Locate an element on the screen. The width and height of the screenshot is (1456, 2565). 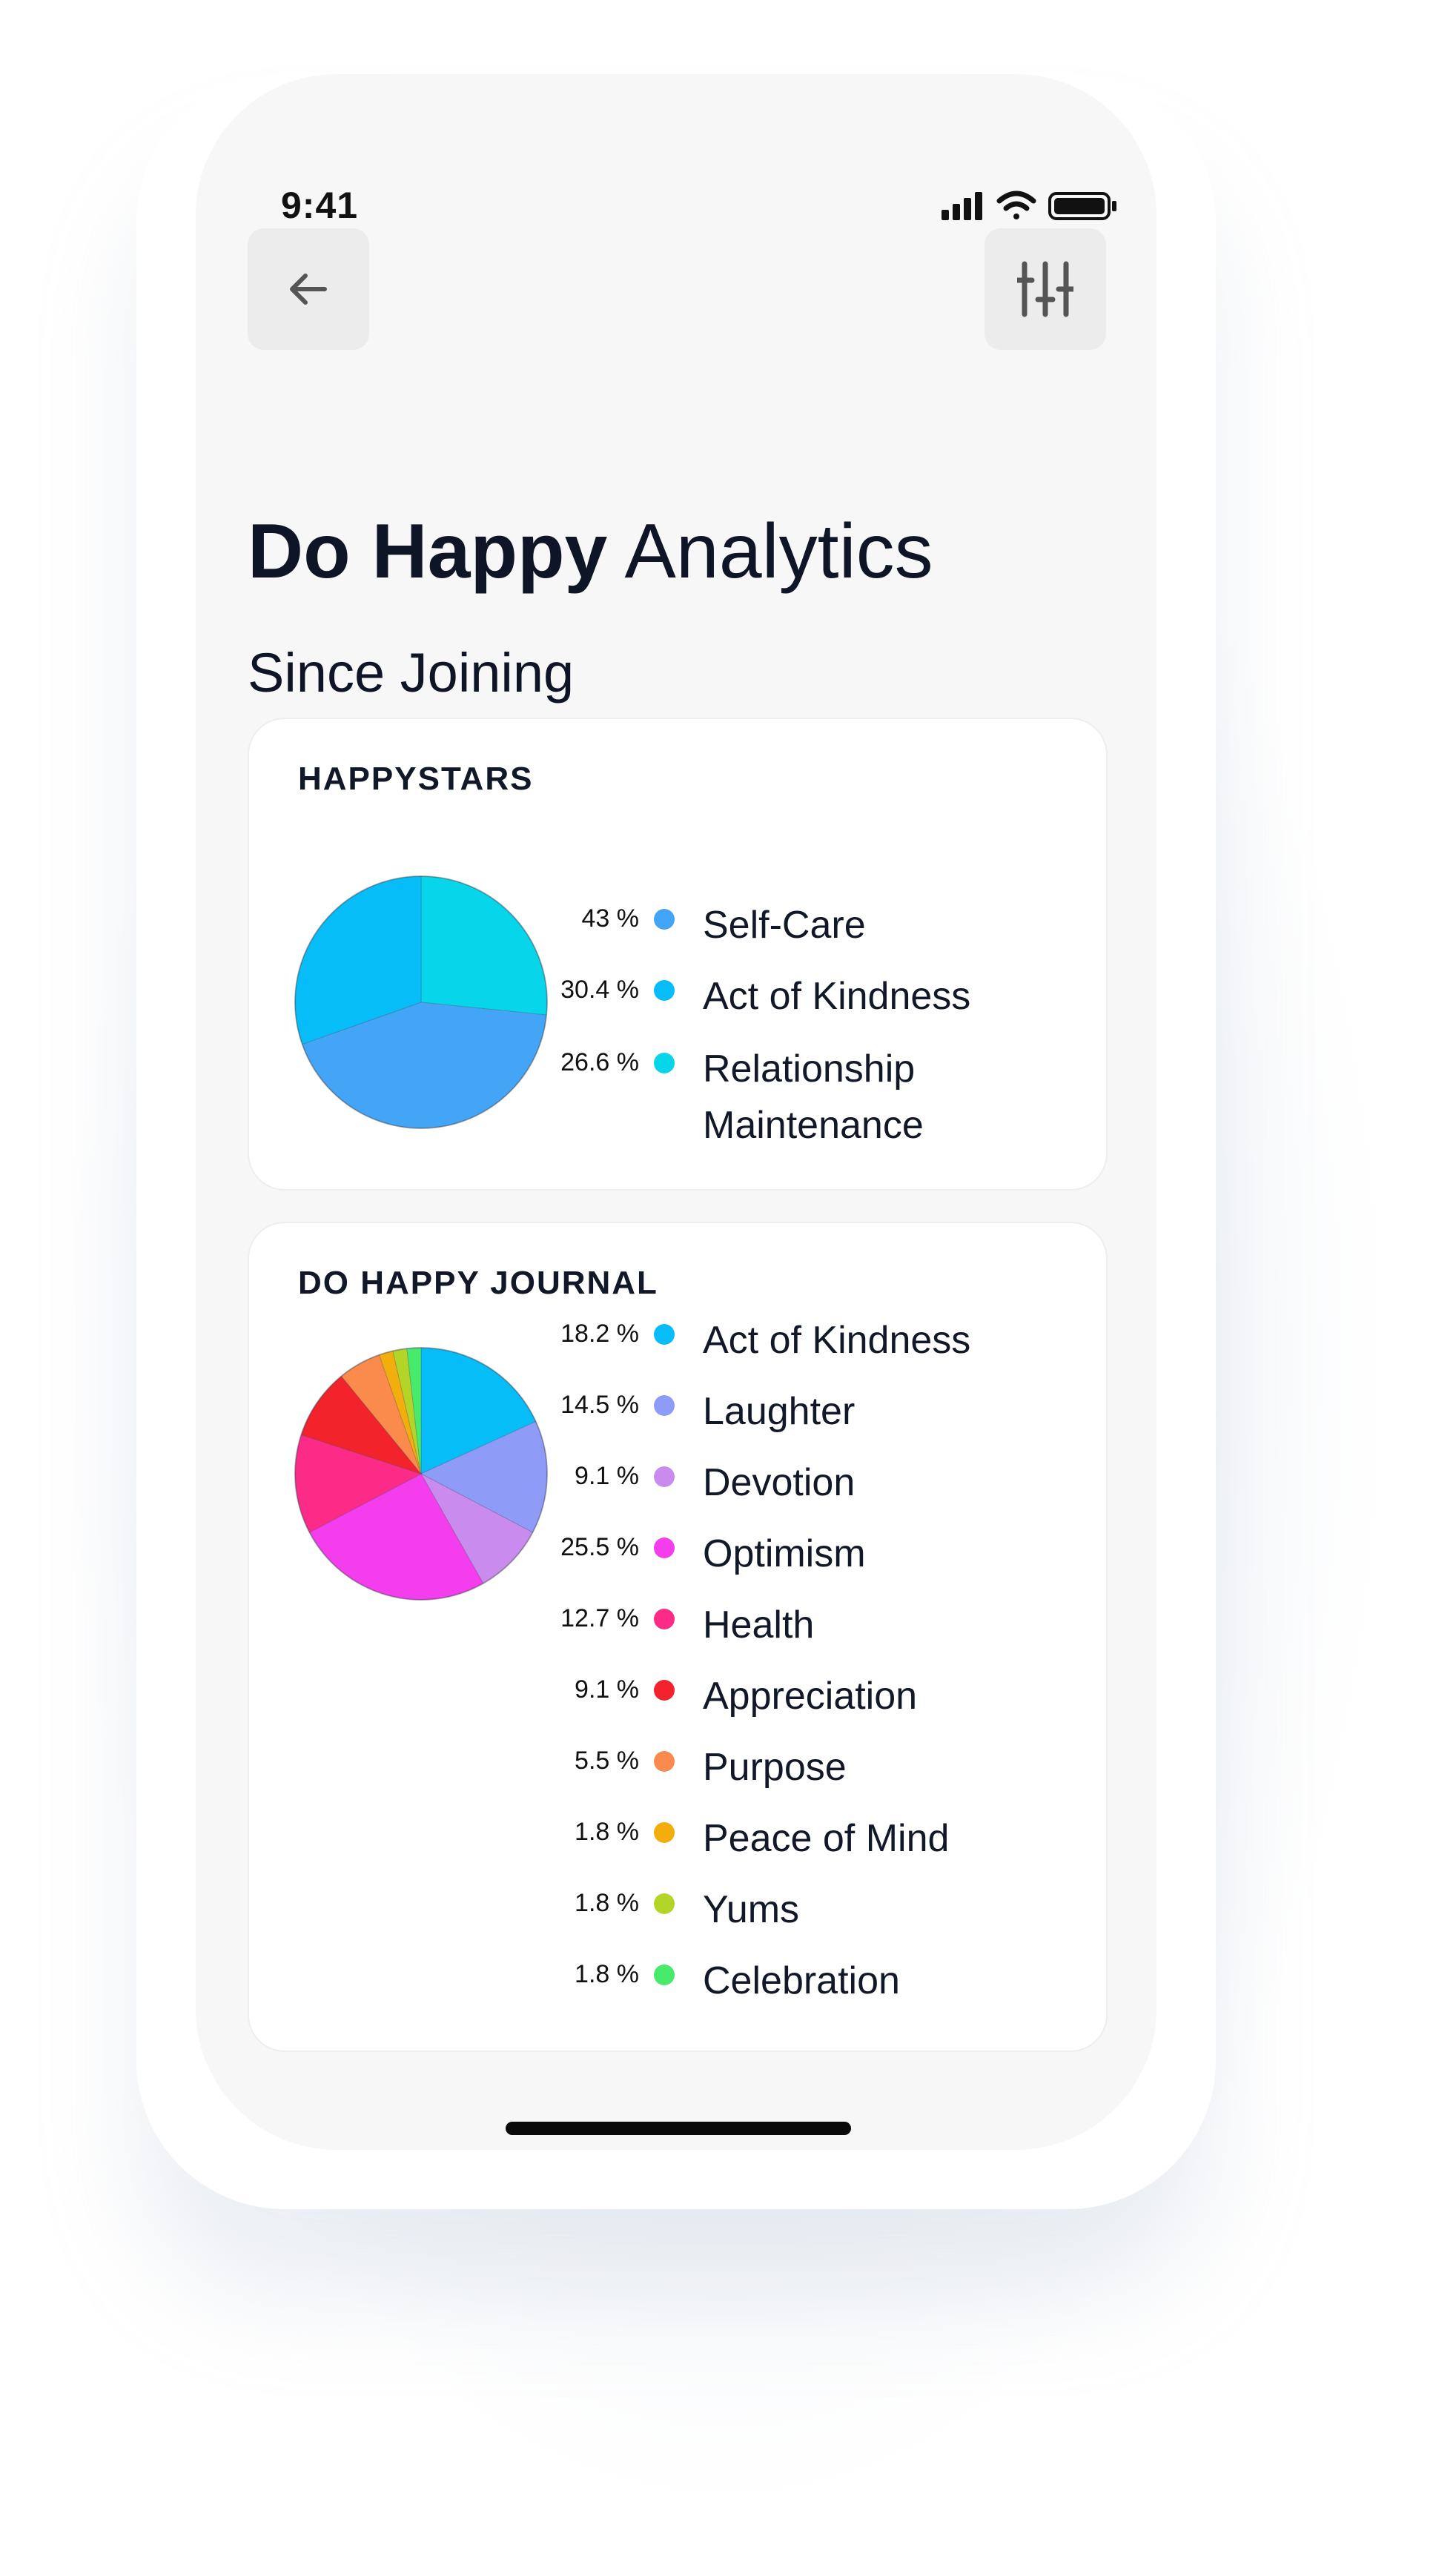
back-button is located at coordinates (308, 289).